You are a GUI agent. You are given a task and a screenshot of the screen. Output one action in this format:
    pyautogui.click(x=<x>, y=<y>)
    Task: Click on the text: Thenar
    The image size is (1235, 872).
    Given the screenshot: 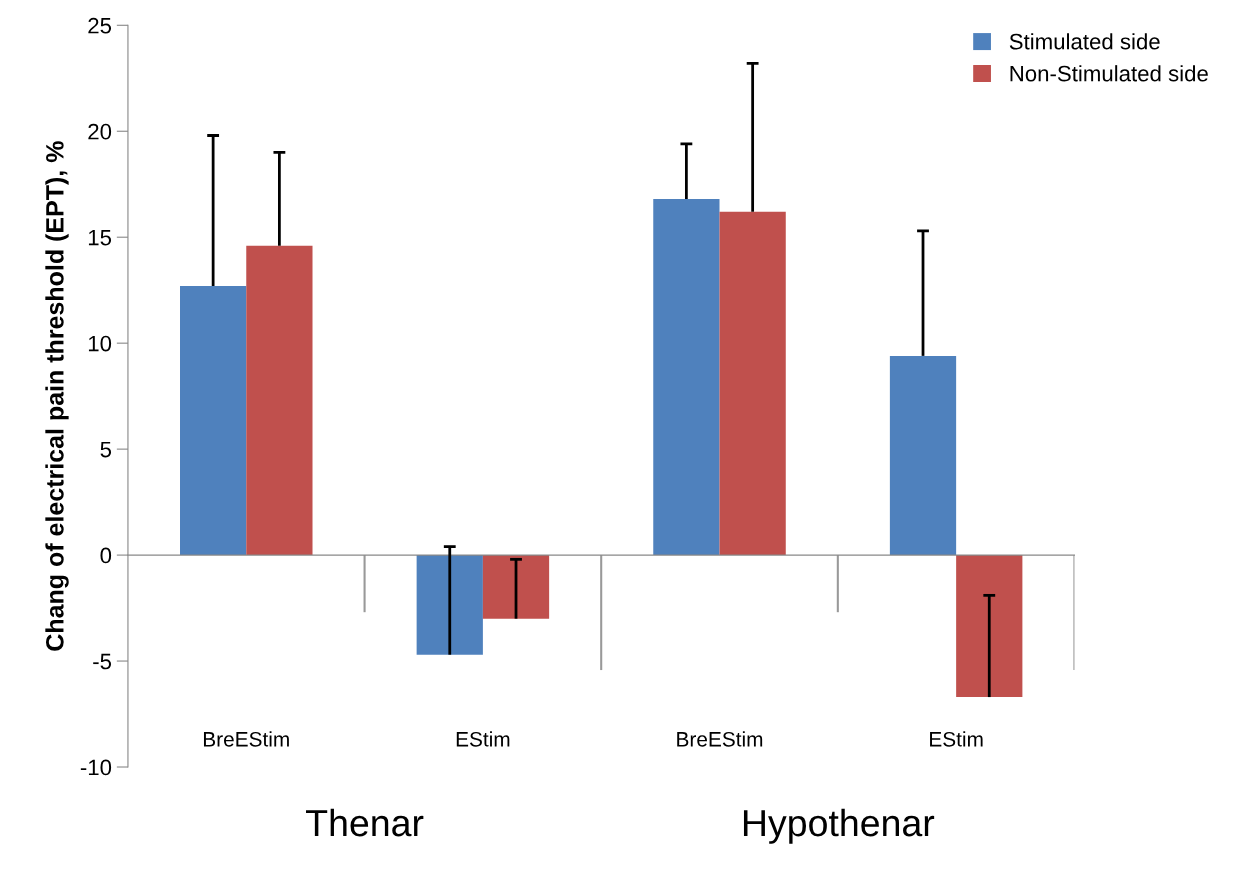 What is the action you would take?
    pyautogui.click(x=365, y=822)
    